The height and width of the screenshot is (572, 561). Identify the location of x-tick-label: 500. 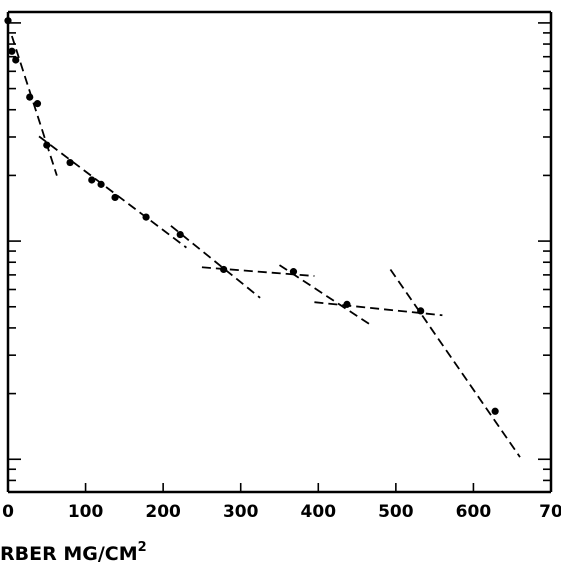
(396, 512).